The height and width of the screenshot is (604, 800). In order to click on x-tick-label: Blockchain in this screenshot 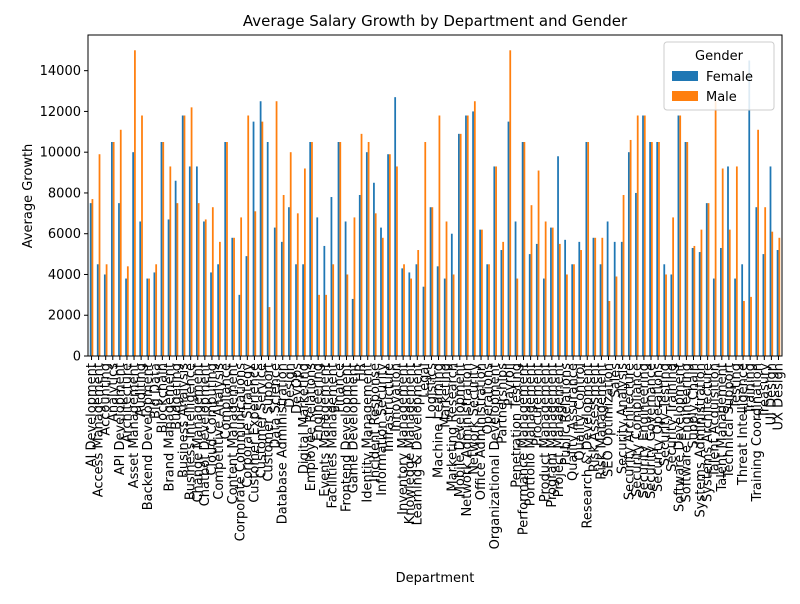, I will do `click(162, 398)`.